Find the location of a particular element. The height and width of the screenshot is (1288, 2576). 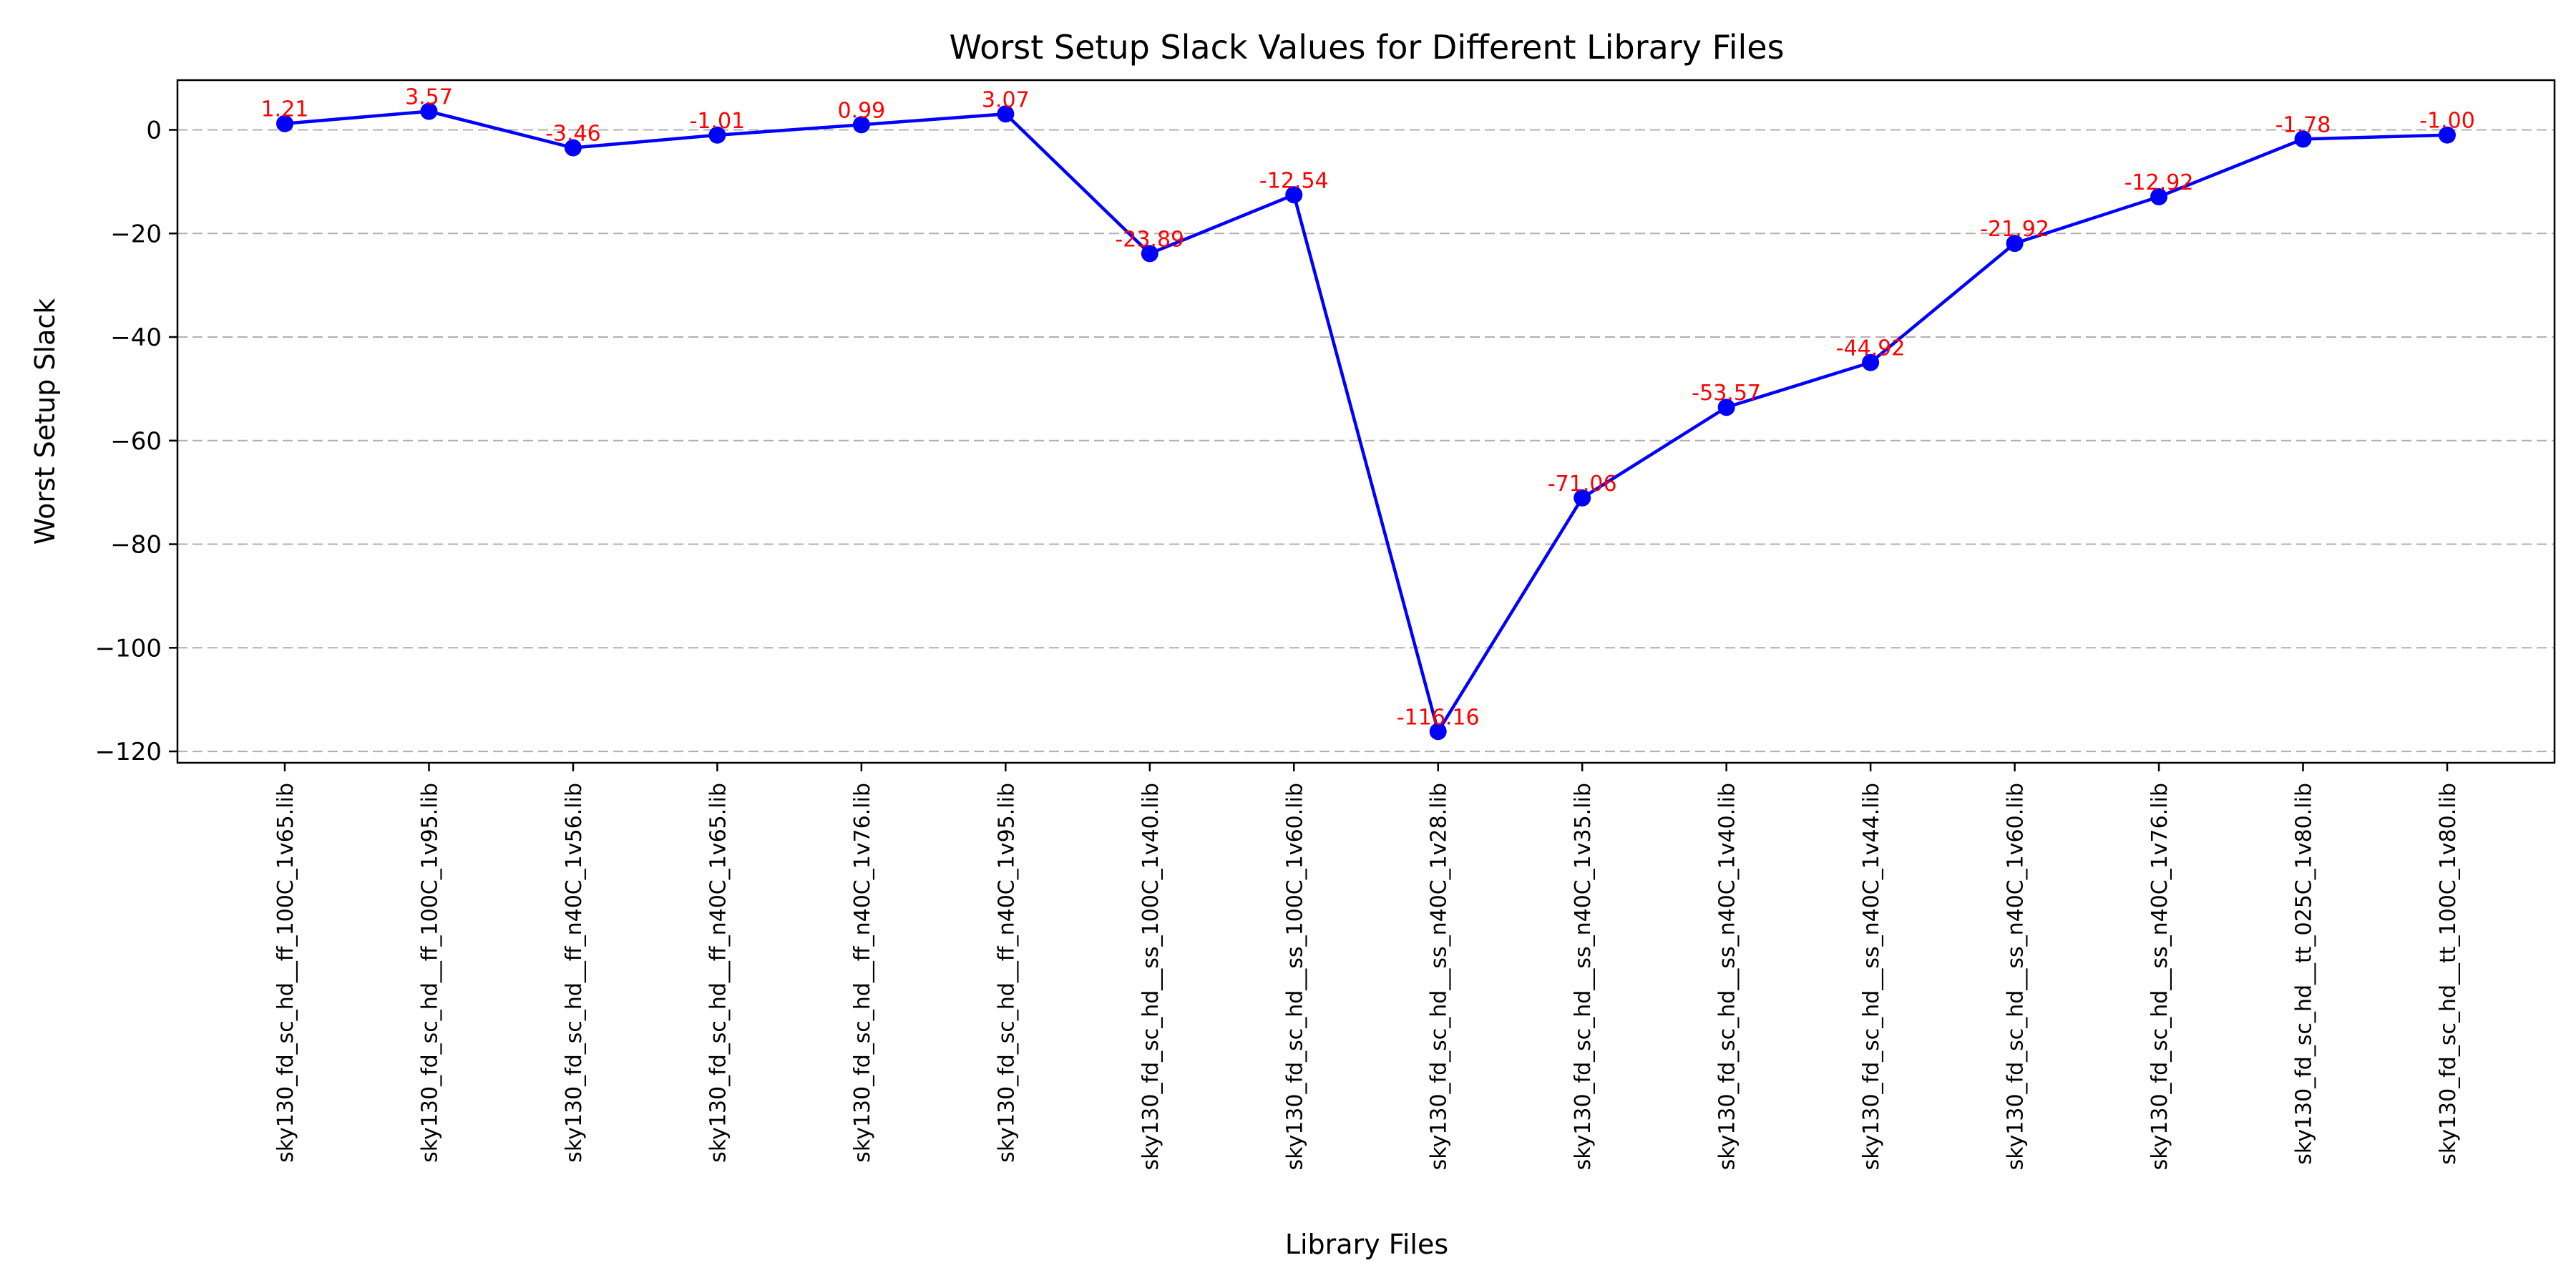

y-tick-label: −60 is located at coordinates (136, 442).